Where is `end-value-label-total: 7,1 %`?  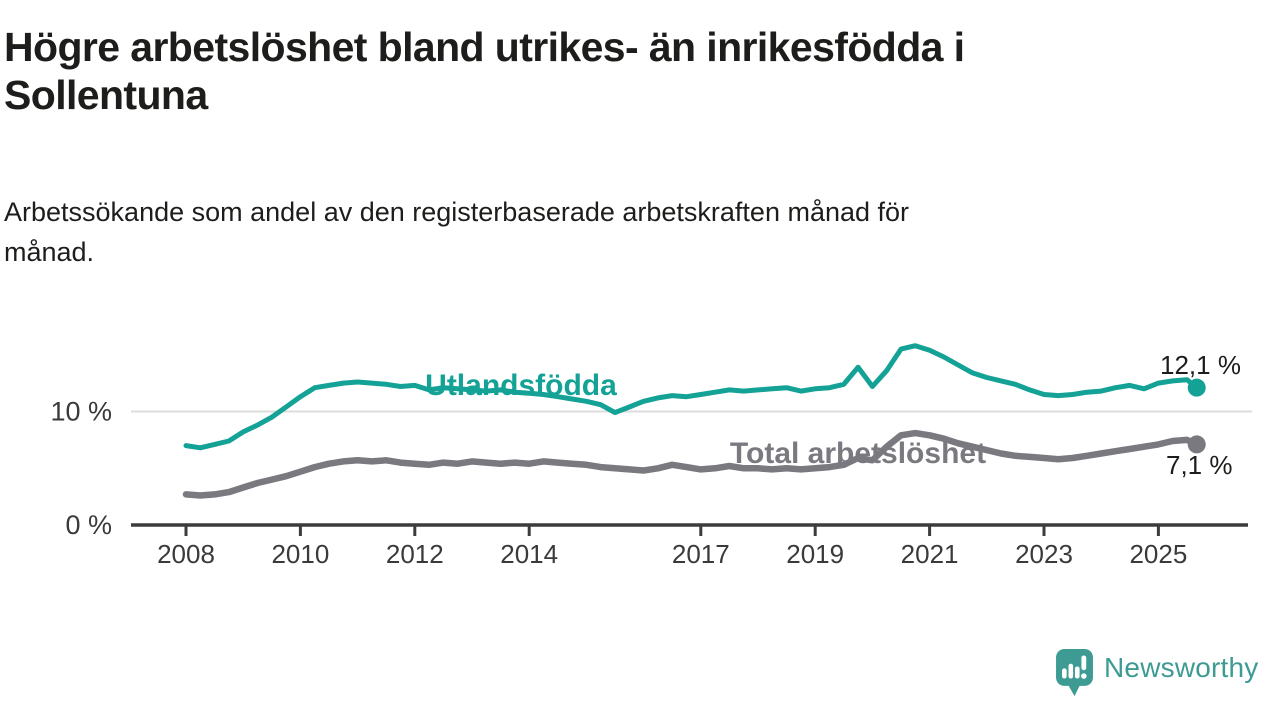 end-value-label-total: 7,1 % is located at coordinates (1199, 465).